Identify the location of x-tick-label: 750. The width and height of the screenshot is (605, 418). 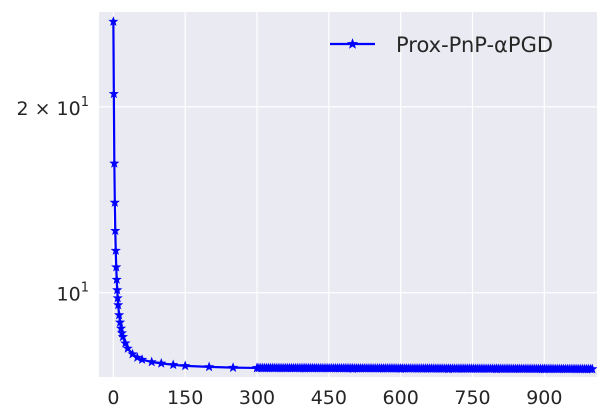
(472, 398).